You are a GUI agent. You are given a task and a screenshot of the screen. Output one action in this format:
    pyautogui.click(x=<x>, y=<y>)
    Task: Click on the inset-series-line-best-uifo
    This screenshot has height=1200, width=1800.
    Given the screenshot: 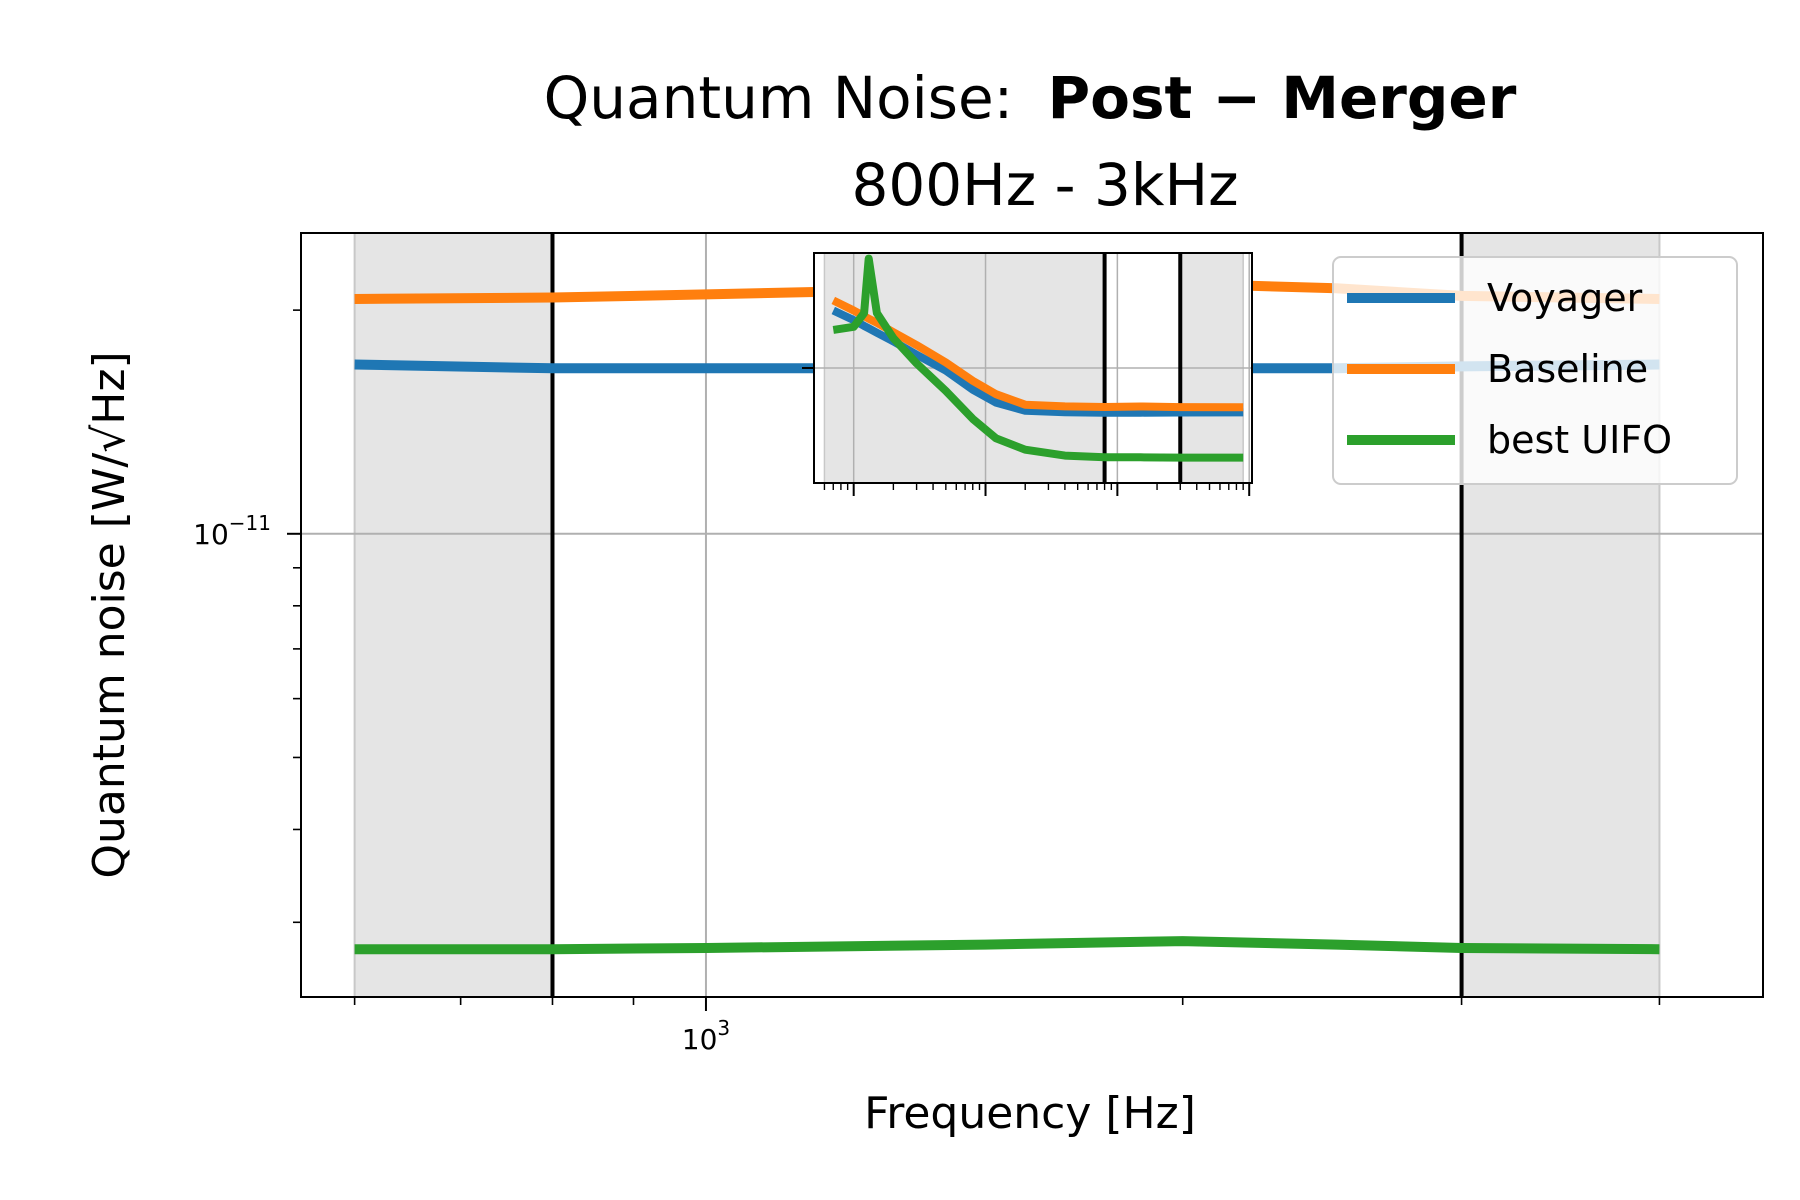 What is the action you would take?
    pyautogui.click(x=1038, y=358)
    